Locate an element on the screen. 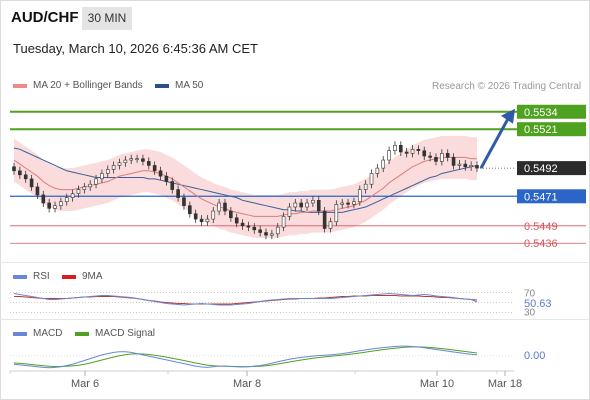  rsi-value-label: 50.63 is located at coordinates (538, 304).